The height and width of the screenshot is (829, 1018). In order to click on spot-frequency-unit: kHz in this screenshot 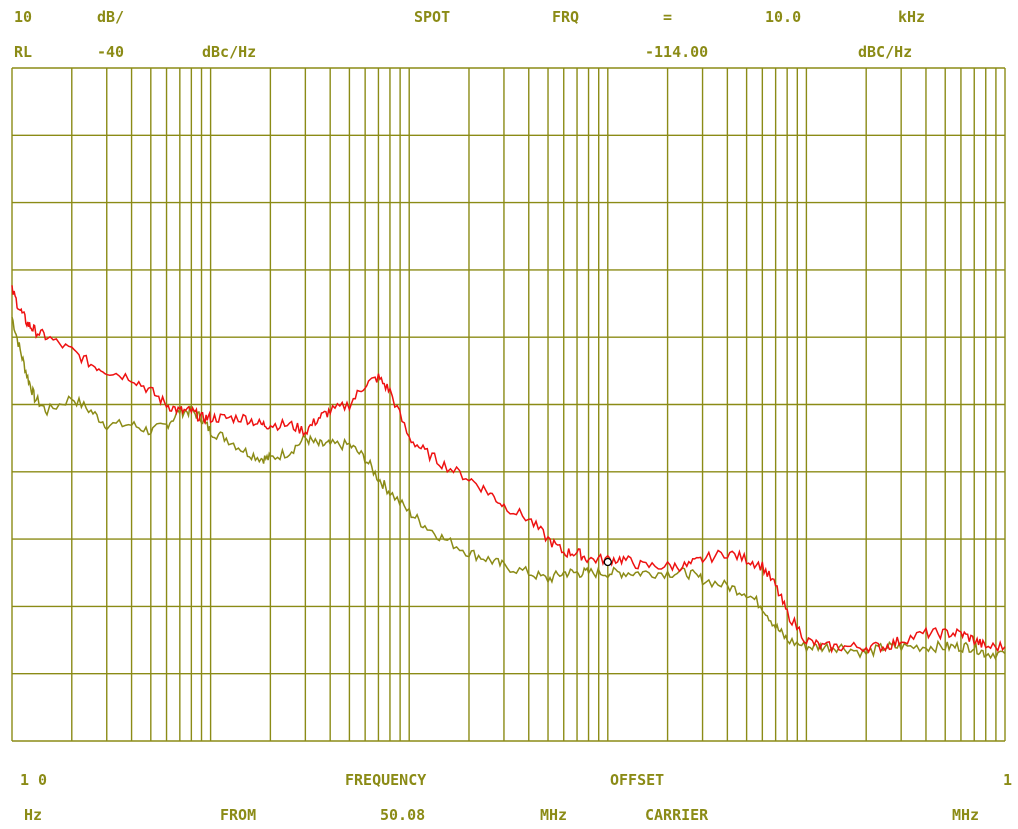, I will do `click(912, 17)`.